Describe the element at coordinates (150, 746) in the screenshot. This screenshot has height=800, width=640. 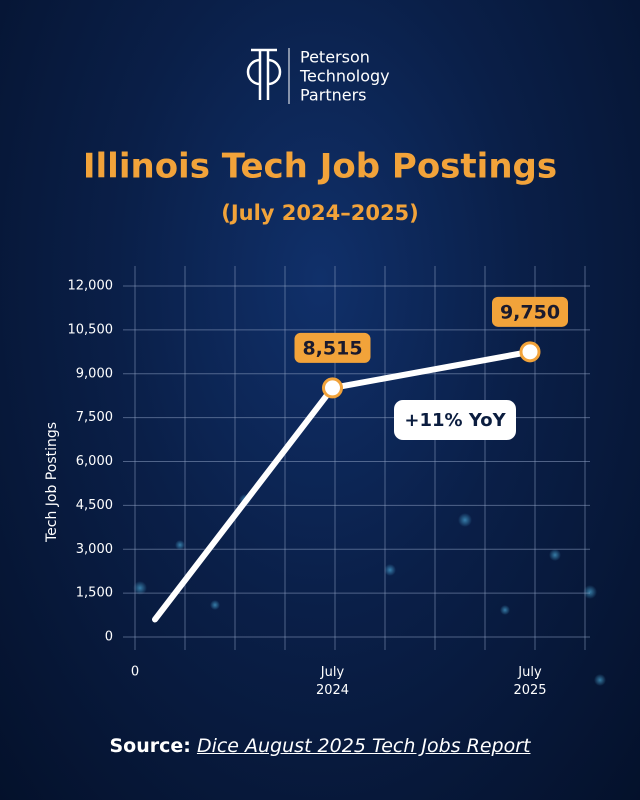
I see `source-lead: Source:` at that location.